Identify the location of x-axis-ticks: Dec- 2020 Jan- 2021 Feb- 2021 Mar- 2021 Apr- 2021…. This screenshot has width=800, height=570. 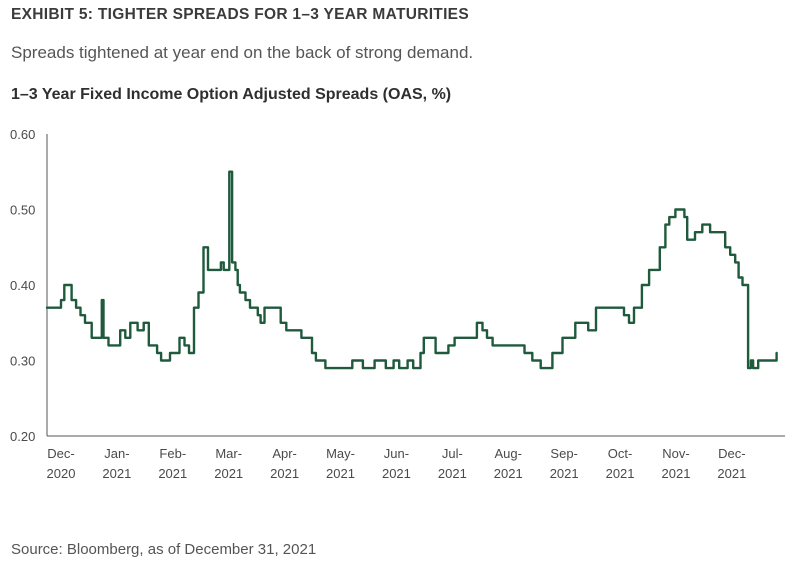
(397, 463).